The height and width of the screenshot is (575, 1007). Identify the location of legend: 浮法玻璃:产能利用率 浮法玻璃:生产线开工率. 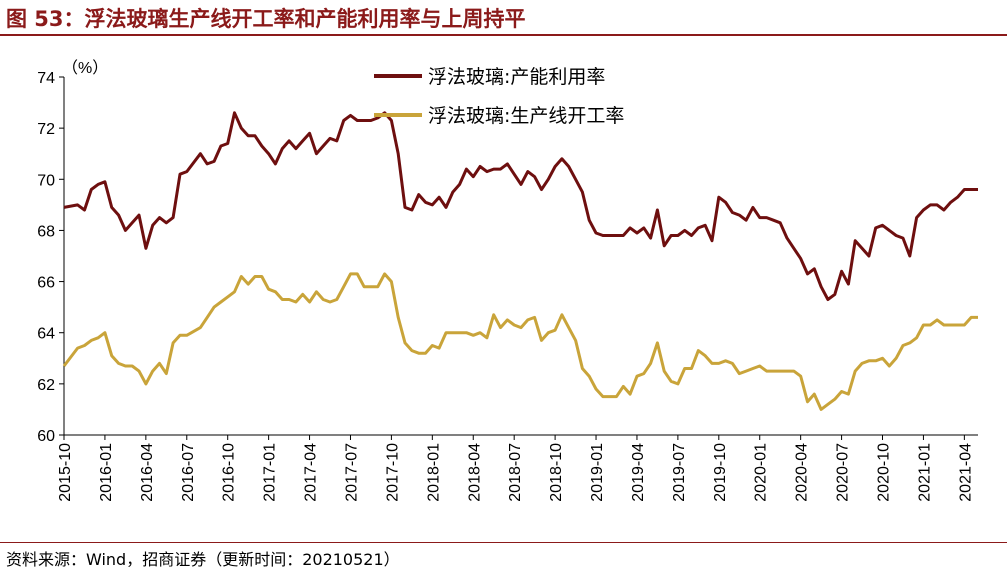
(499, 96).